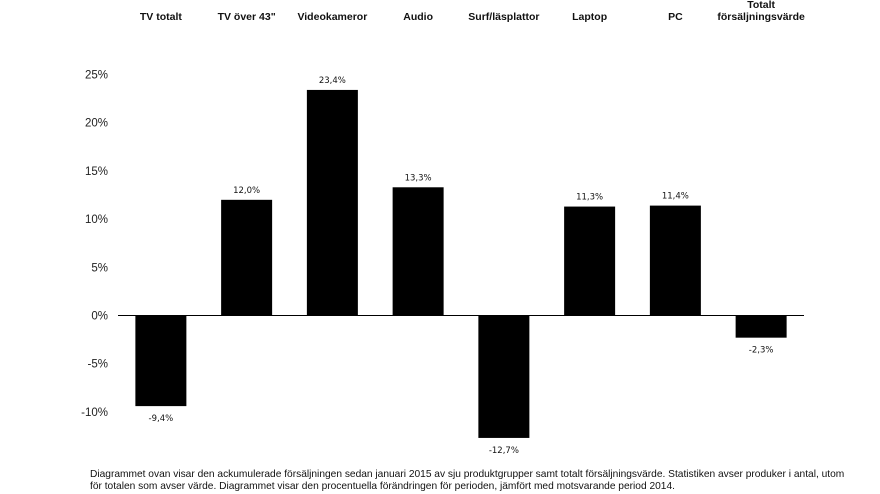  What do you see at coordinates (761, 17) in the screenshot?
I see `category-label: försäljningsvärde` at bounding box center [761, 17].